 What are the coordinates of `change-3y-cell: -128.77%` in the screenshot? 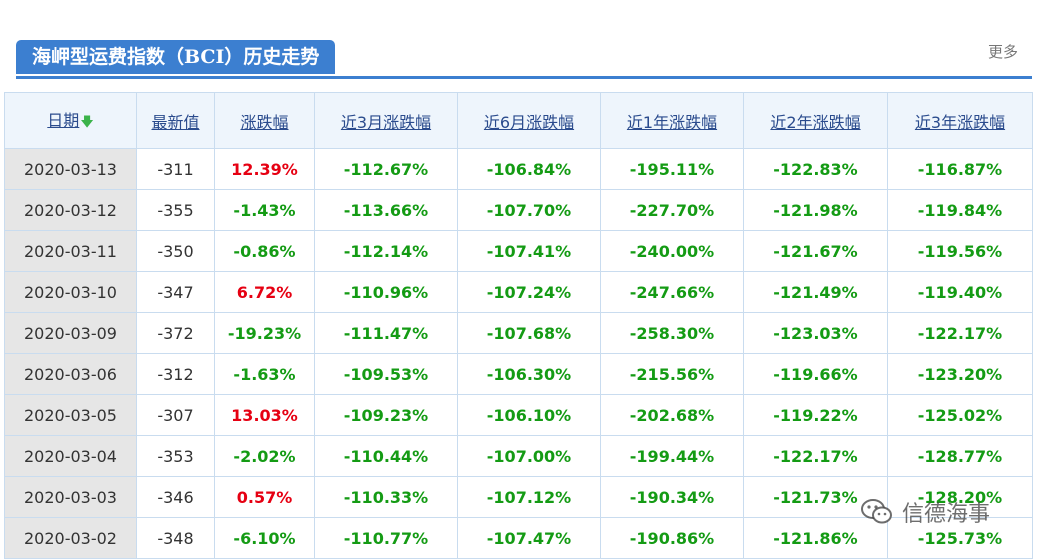 It's located at (960, 456).